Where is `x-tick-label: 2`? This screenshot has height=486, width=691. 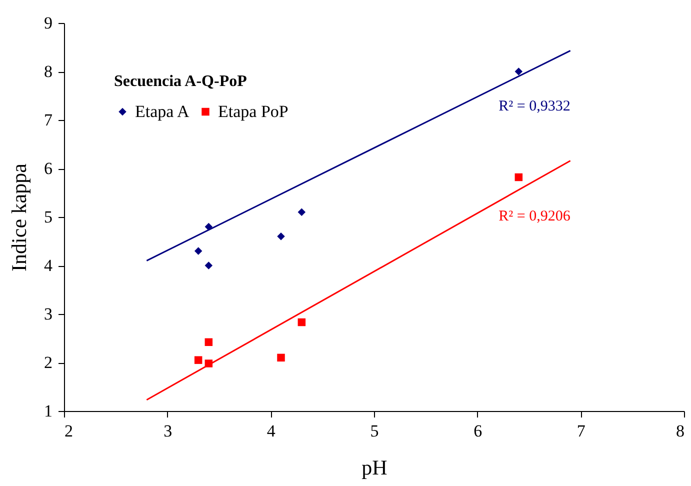 x-tick-label: 2 is located at coordinates (68, 431).